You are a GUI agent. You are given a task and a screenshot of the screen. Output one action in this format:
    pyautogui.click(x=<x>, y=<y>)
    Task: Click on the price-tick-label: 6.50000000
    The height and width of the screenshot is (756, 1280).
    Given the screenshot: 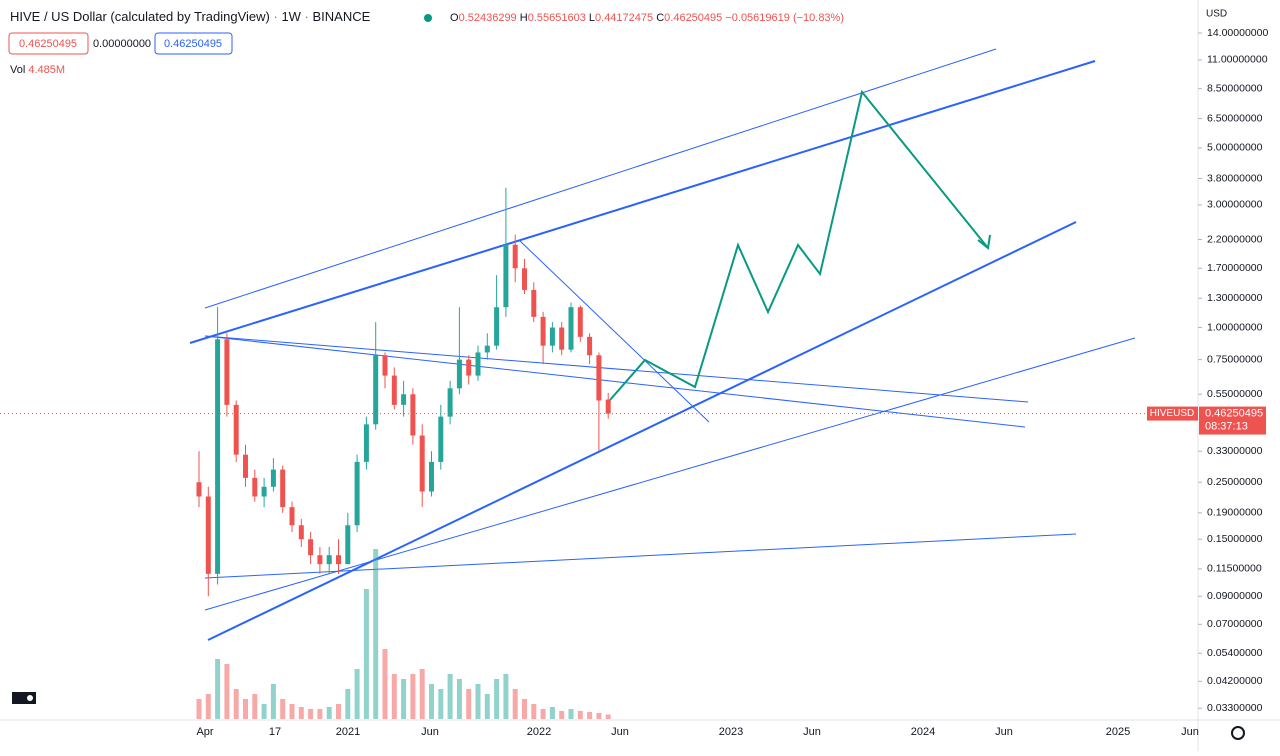 What is the action you would take?
    pyautogui.click(x=1235, y=118)
    